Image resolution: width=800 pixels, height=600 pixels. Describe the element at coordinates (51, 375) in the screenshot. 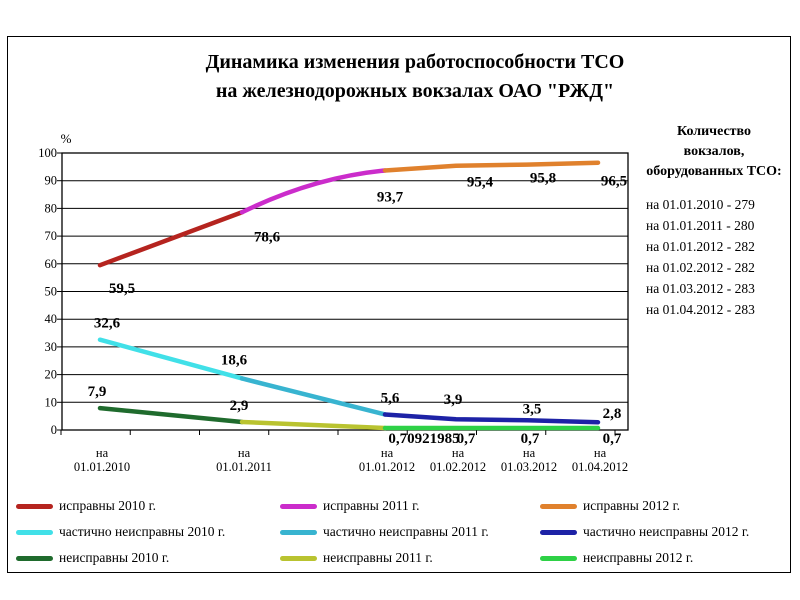

I see `y-tick-label: 20` at that location.